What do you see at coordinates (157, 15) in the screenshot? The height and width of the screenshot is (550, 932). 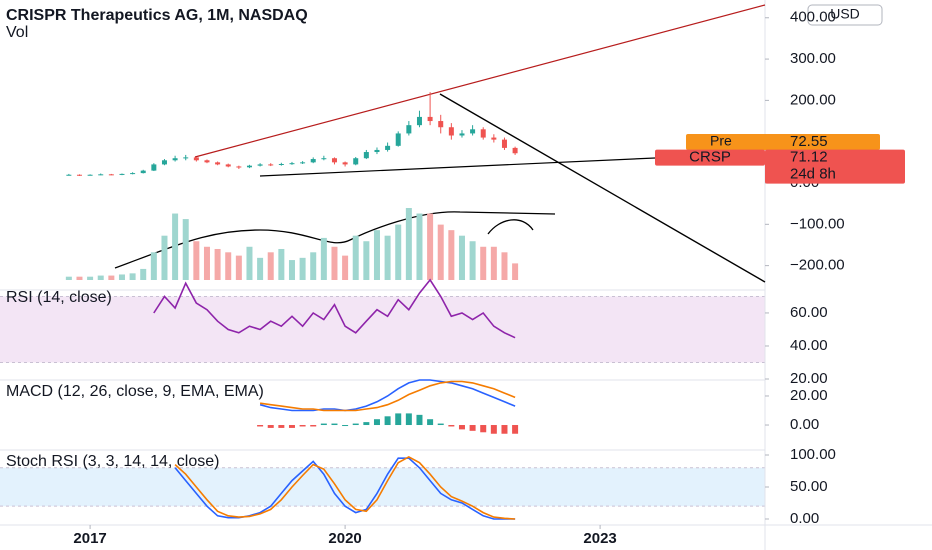 I see `chart-title: CRISPR Therapeutics AG, 1M, NASDAQ` at bounding box center [157, 15].